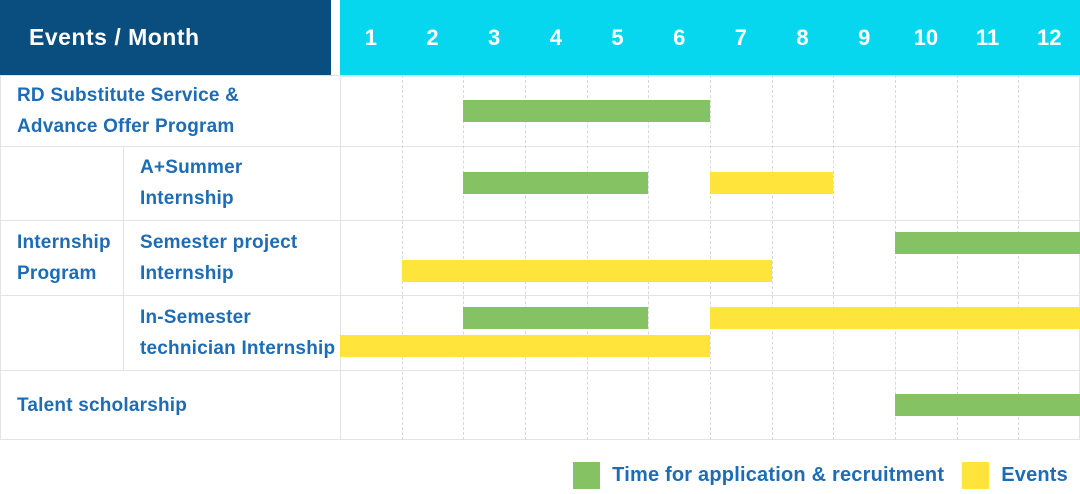 The width and height of the screenshot is (1080, 494). I want to click on month-header-8: 8, so click(802, 37).